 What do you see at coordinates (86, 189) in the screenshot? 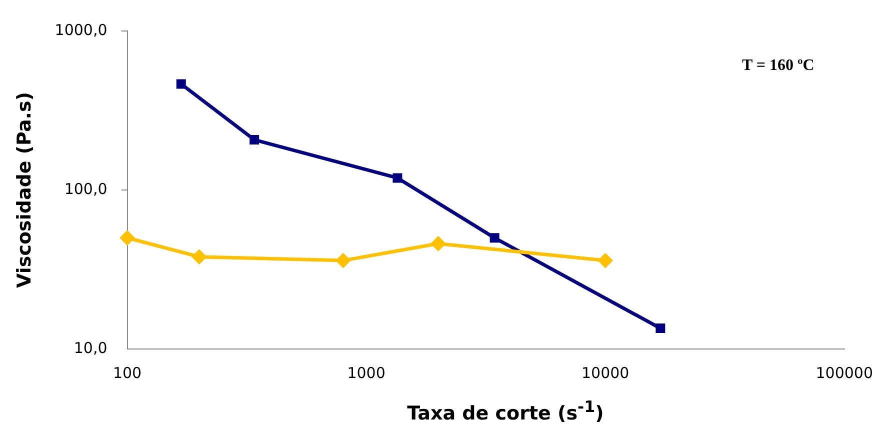
I see `y-tick-label: 100,0` at bounding box center [86, 189].